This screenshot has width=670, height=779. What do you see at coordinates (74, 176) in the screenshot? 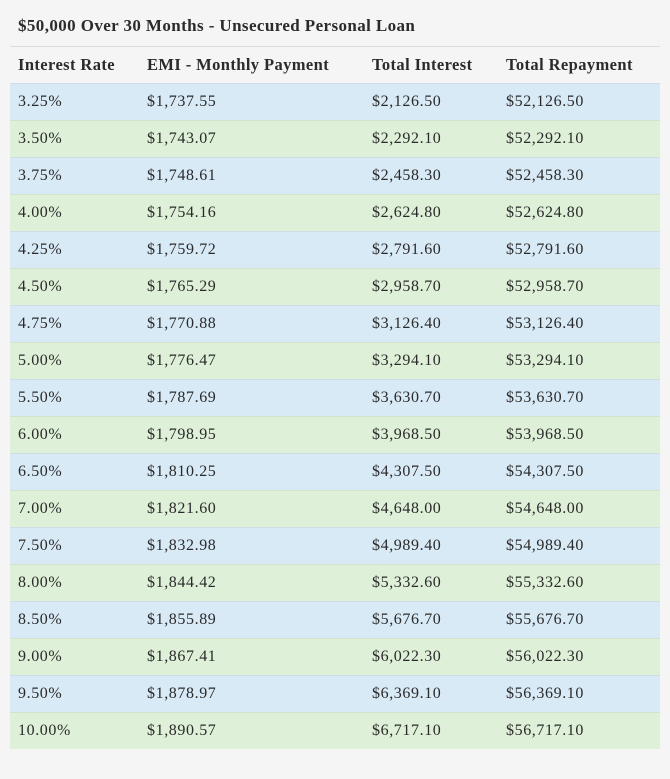
I see `cell-interest-rate: 3.75%` at bounding box center [74, 176].